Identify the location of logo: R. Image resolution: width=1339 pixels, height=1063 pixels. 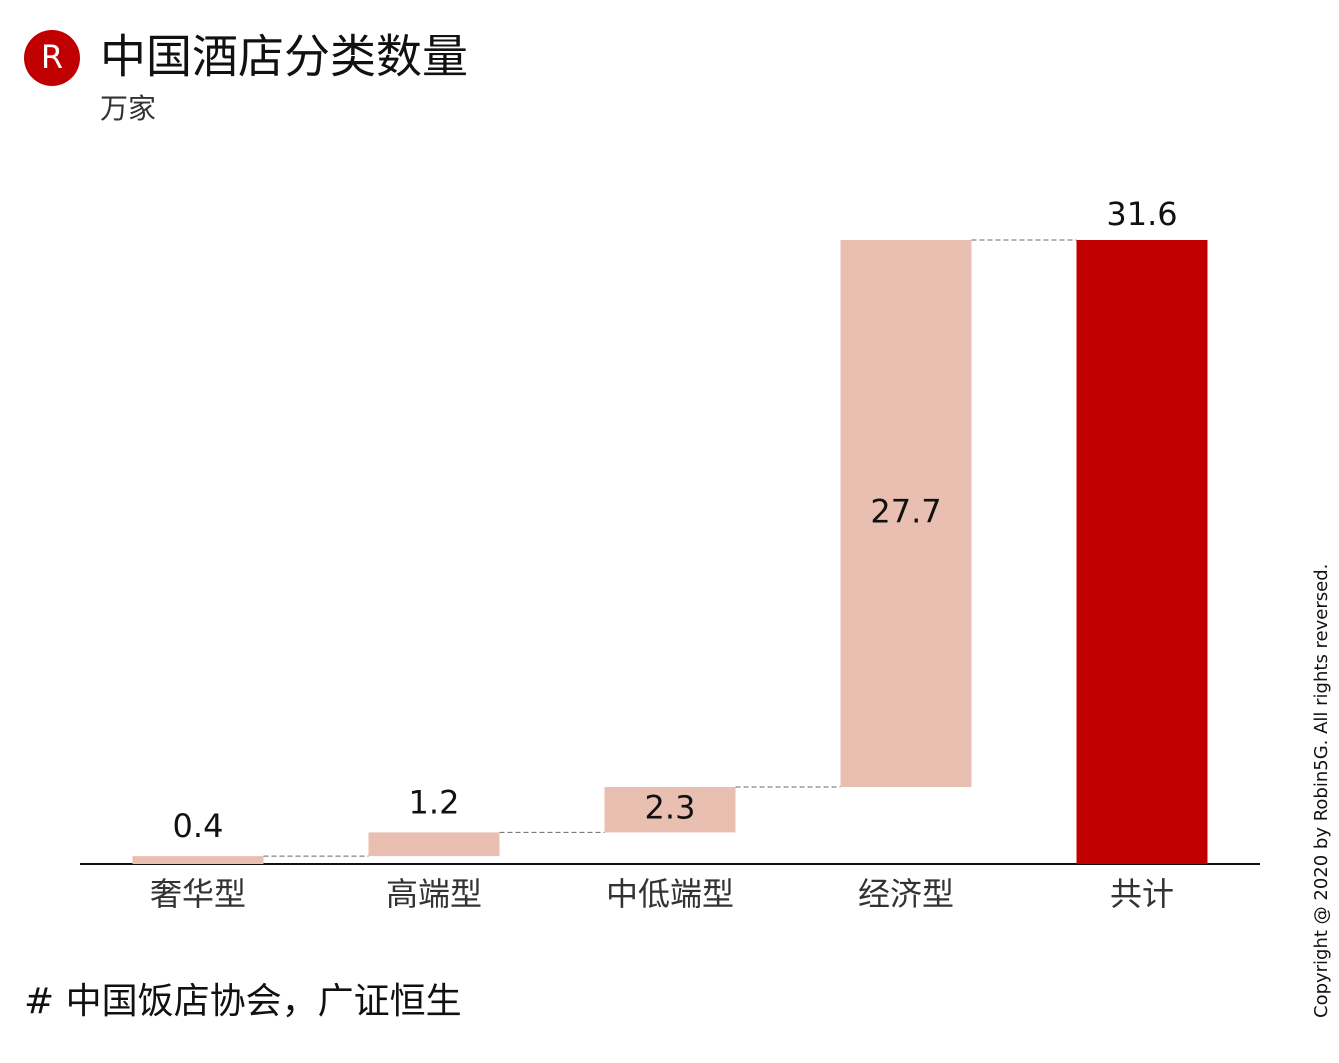
(52, 57).